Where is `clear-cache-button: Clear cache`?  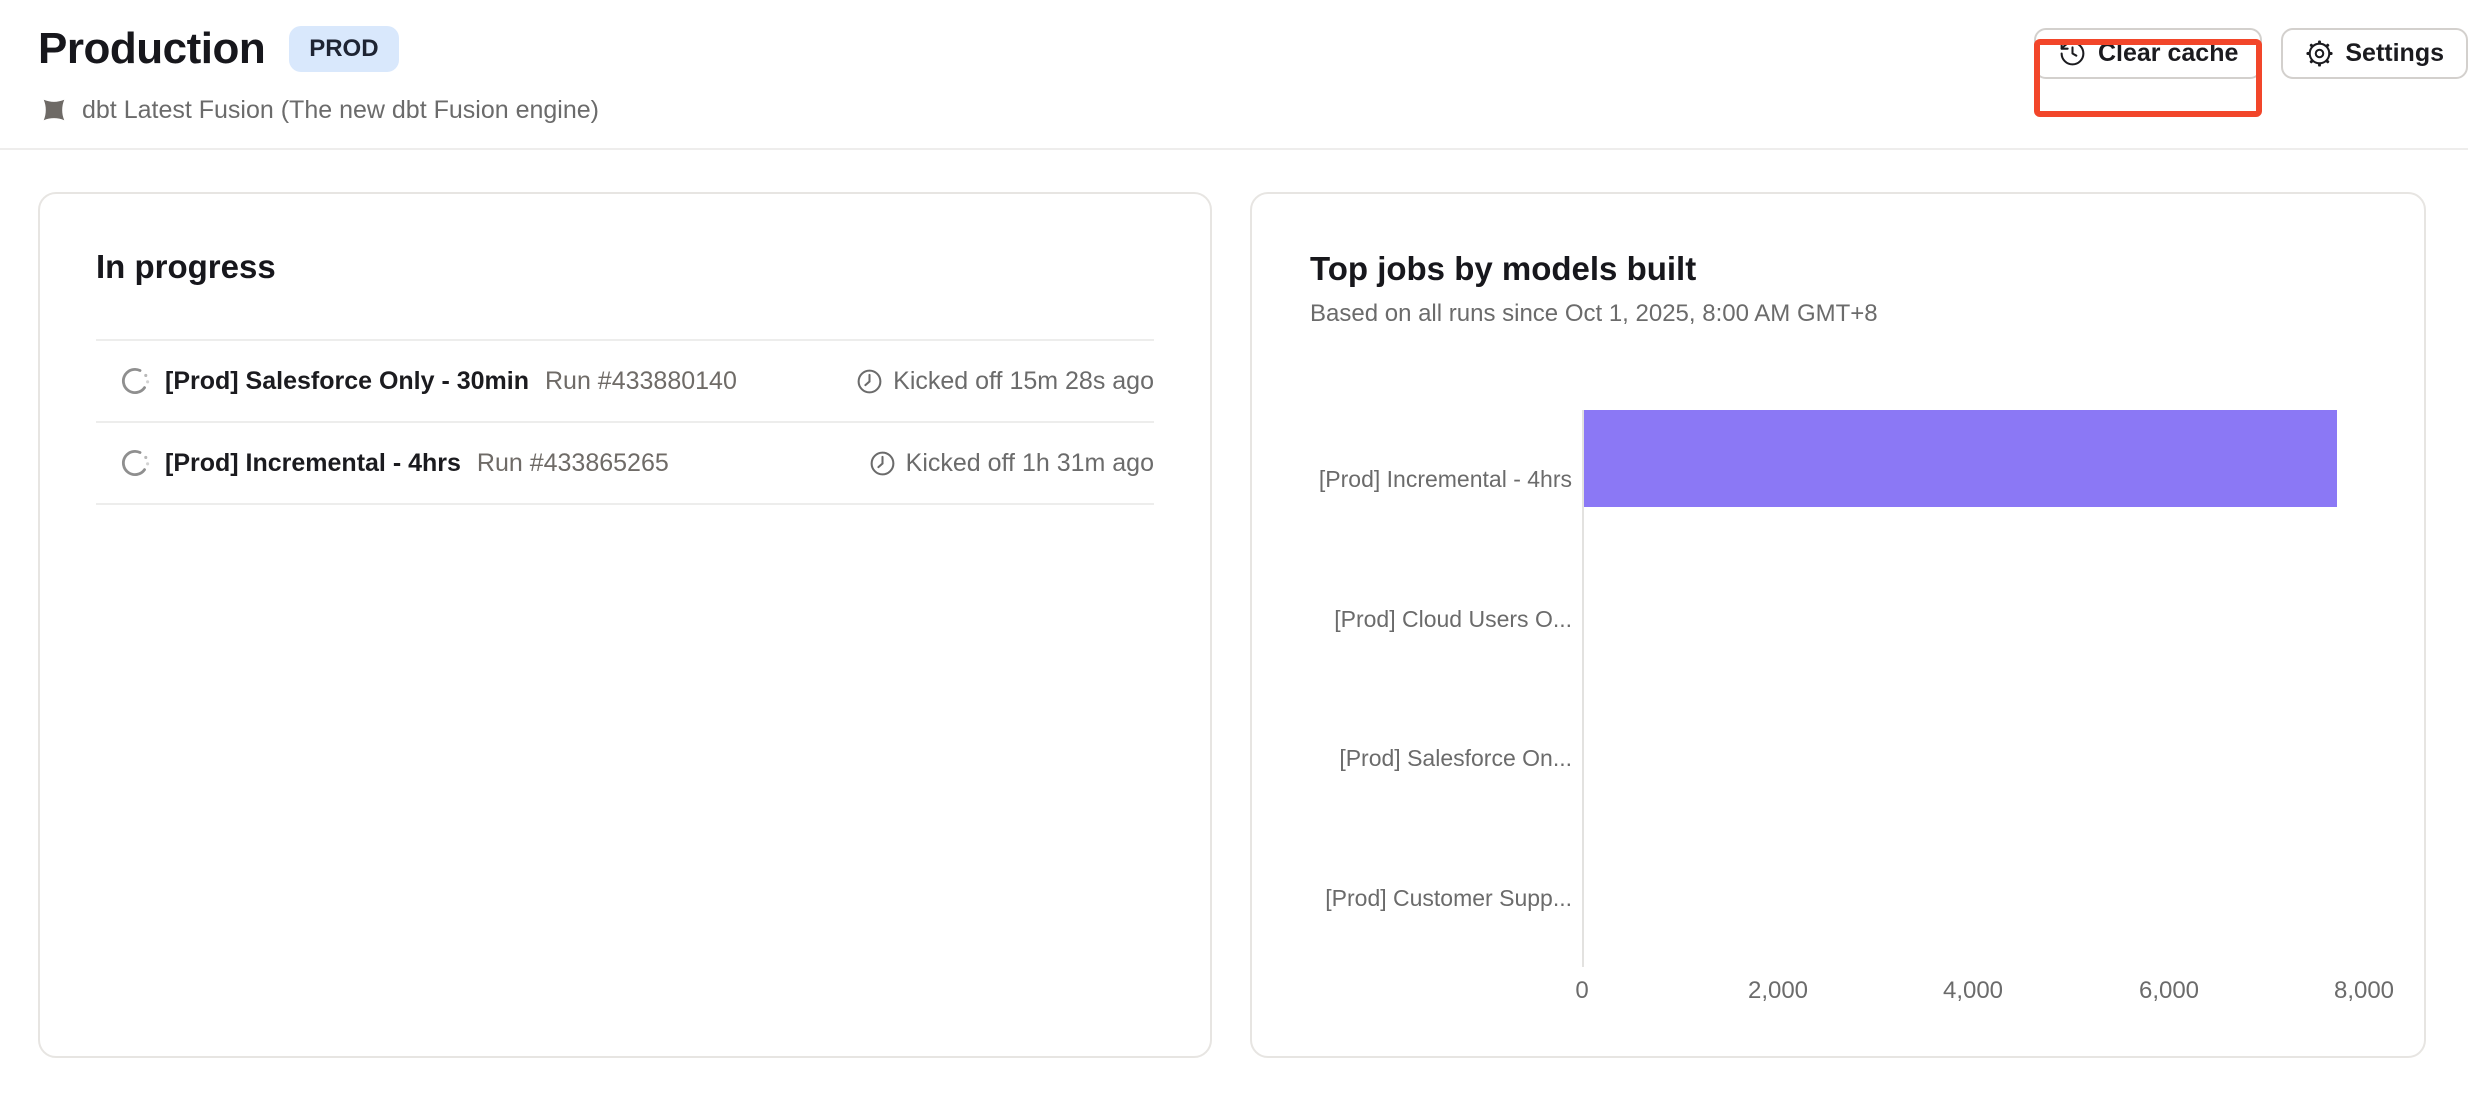
clear-cache-button: Clear cache is located at coordinates (2148, 53).